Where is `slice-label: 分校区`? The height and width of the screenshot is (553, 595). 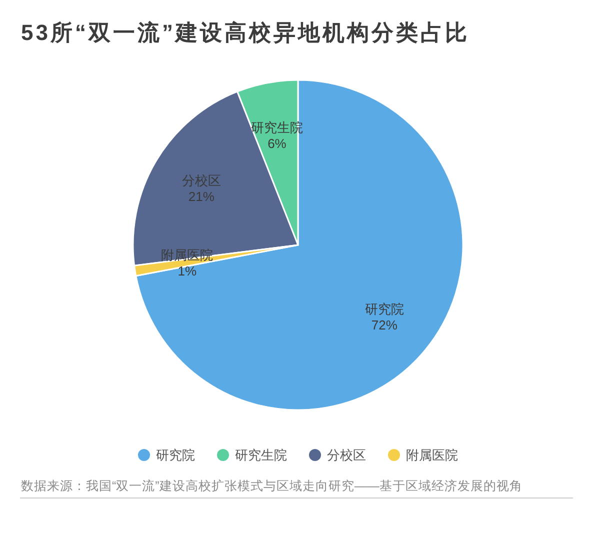 slice-label: 分校区 is located at coordinates (201, 180).